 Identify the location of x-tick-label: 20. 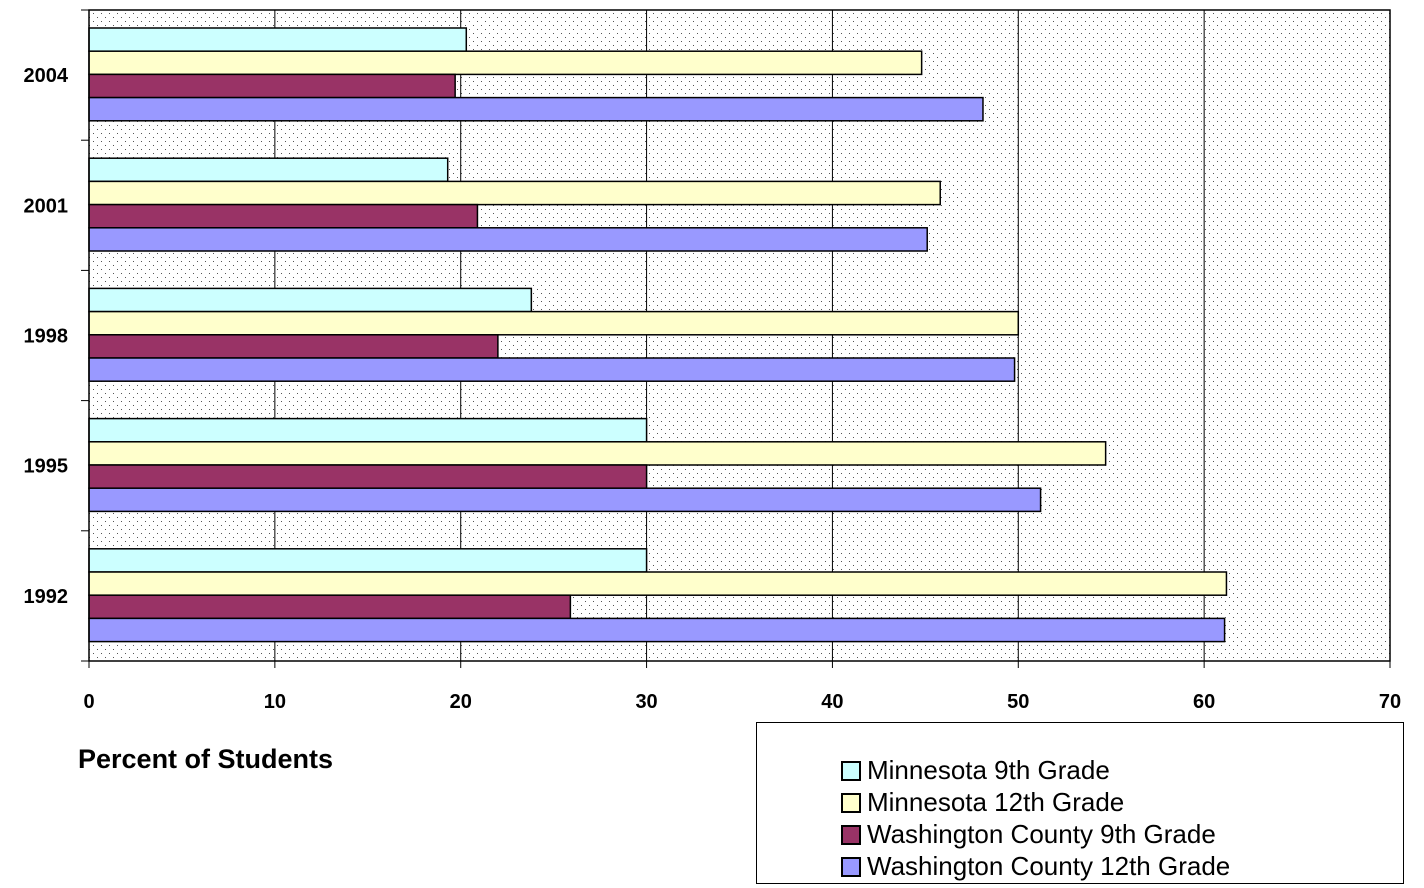
(461, 702).